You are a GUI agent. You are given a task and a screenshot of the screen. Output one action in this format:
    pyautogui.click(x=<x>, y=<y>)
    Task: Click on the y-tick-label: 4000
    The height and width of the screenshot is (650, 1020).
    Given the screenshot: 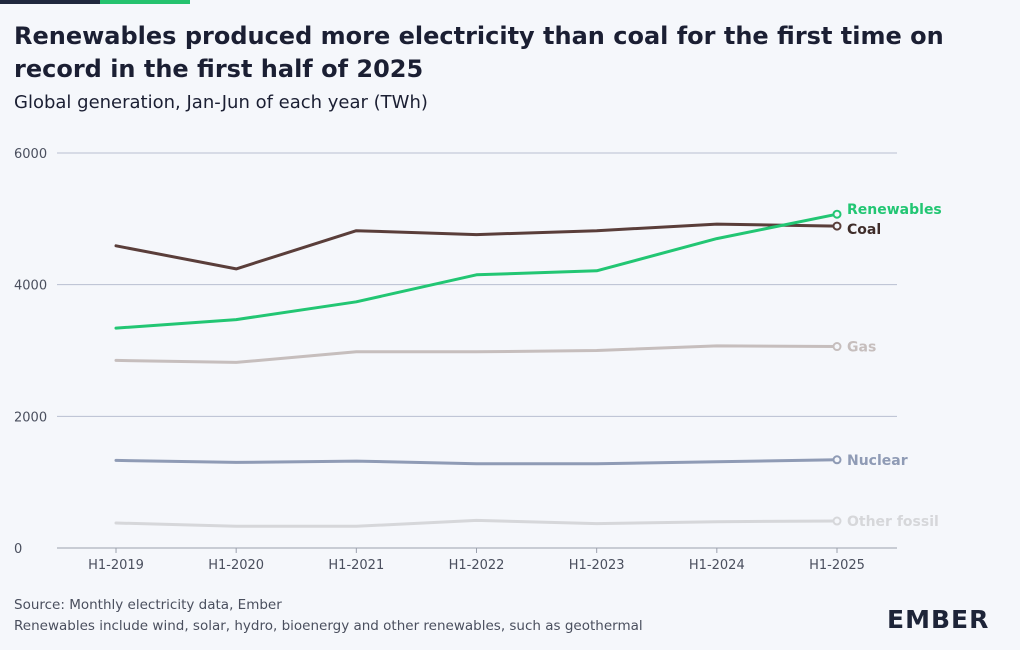 What is the action you would take?
    pyautogui.click(x=30, y=286)
    